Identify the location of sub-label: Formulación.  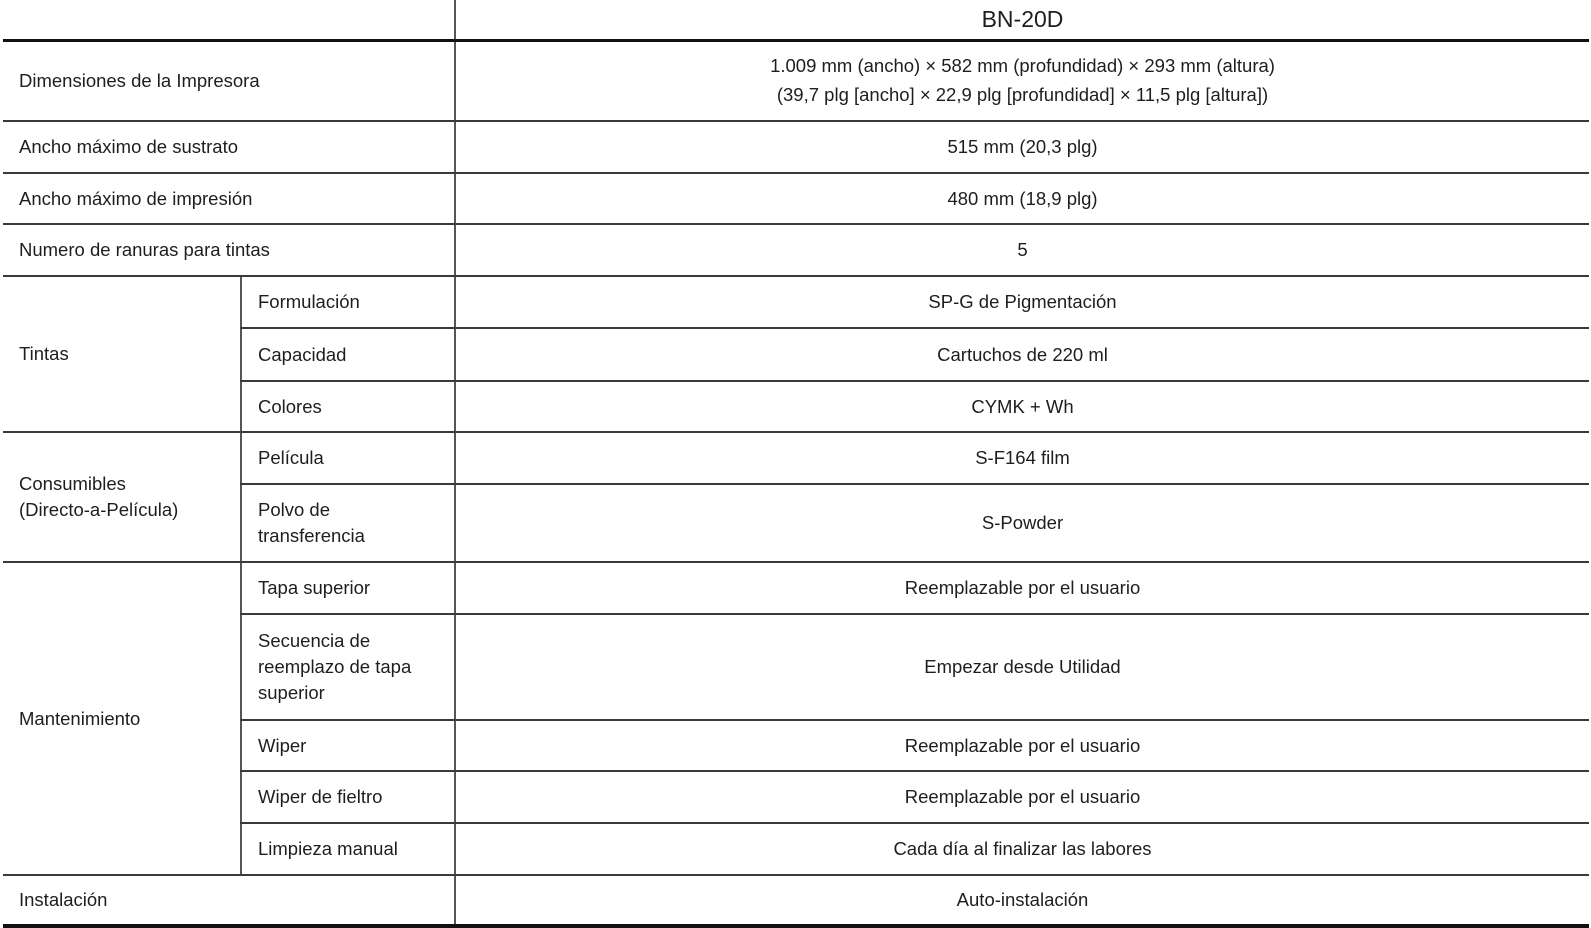
(347, 302).